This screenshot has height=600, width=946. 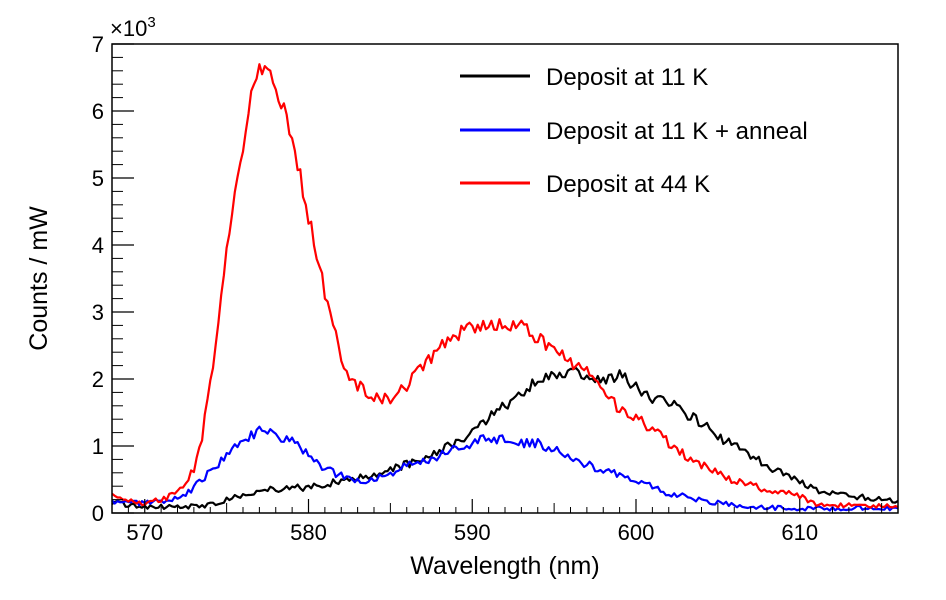 What do you see at coordinates (98, 379) in the screenshot?
I see `y-tick-label: 2` at bounding box center [98, 379].